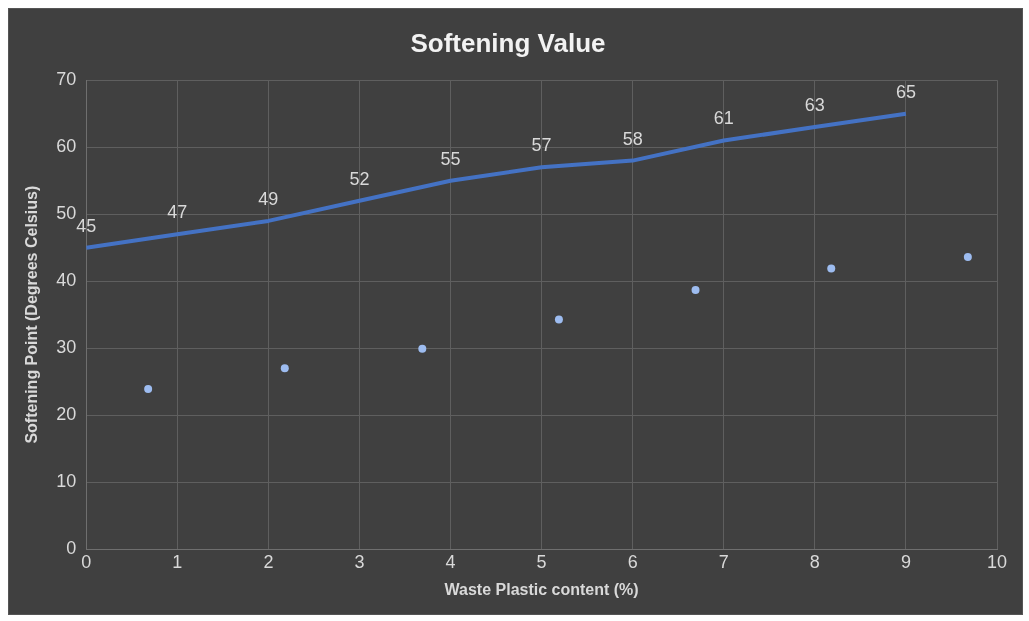 This screenshot has height=621, width=1029. Describe the element at coordinates (541, 145) in the screenshot. I see `data-label: 57` at that location.